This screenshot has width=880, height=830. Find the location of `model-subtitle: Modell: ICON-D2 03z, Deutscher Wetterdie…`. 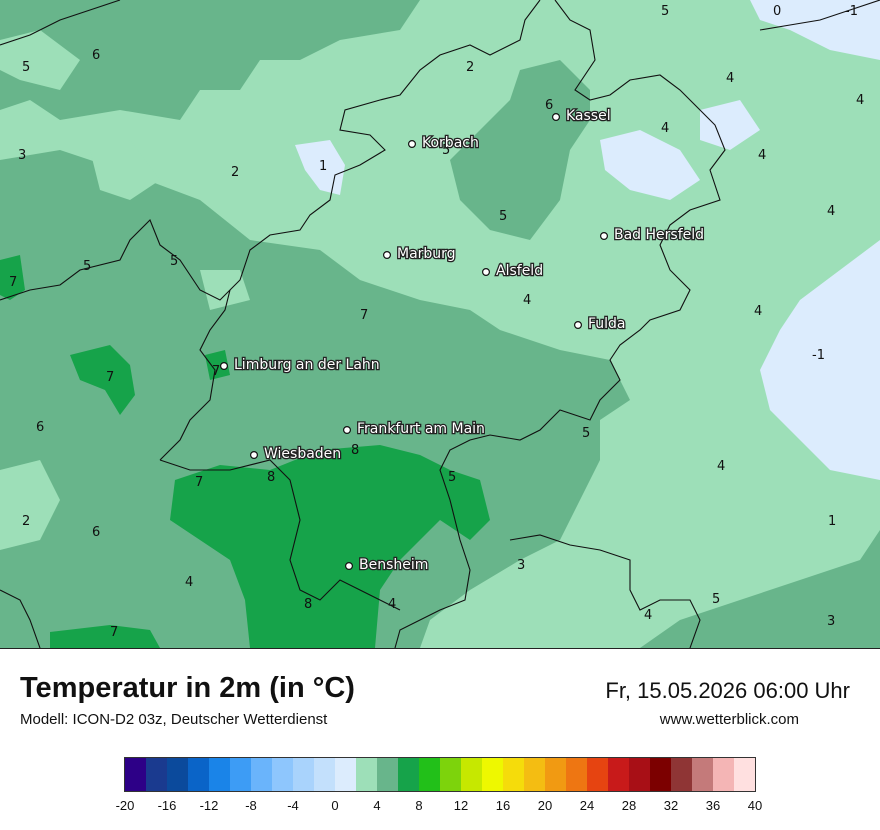

model-subtitle: Modell: ICON-D2 03z, Deutscher Wetterdie… is located at coordinates (174, 719).